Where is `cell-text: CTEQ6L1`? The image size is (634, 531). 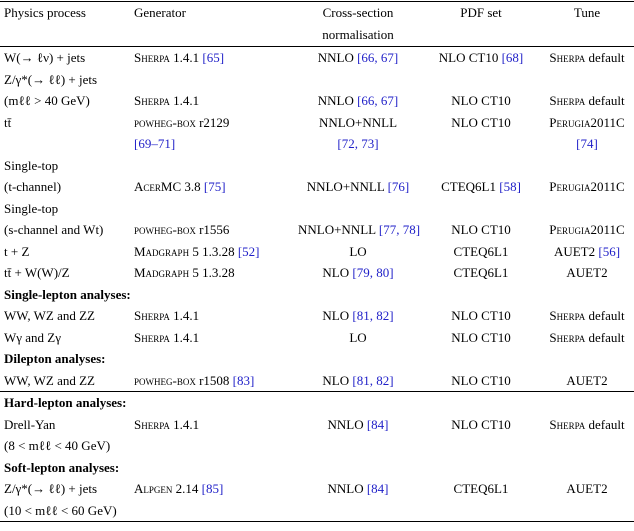
cell-text: CTEQ6L1 is located at coordinates (468, 186).